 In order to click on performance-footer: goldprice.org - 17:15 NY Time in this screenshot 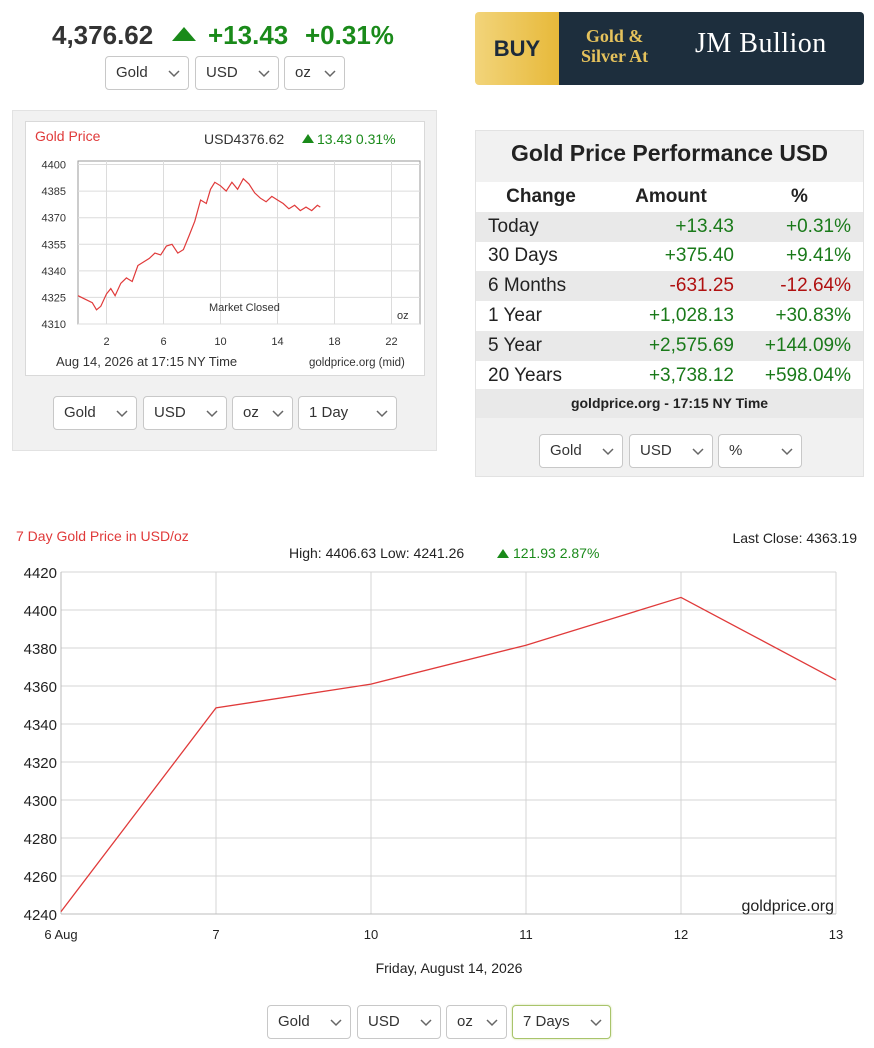, I will do `click(669, 403)`.